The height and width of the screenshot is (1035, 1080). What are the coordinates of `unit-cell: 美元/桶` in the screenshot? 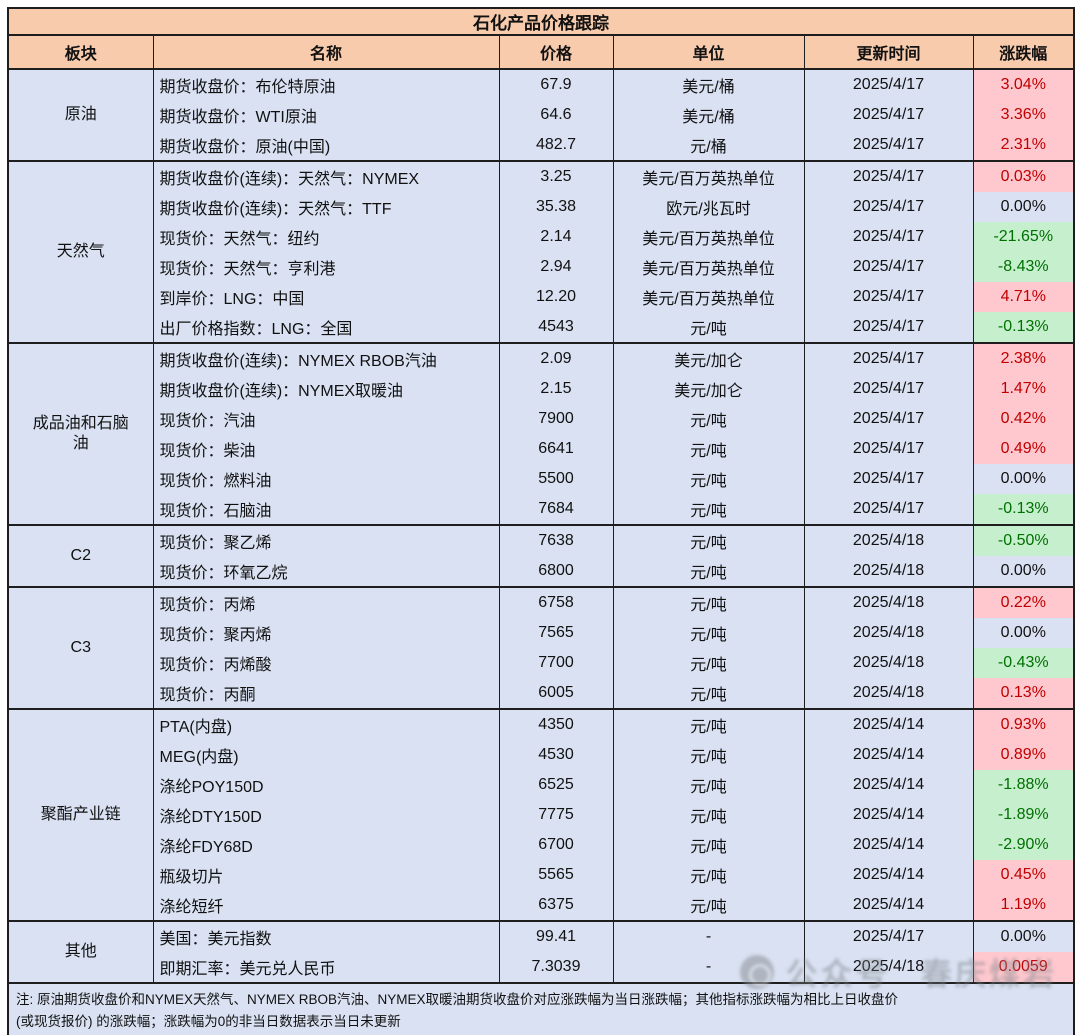 It's located at (708, 115).